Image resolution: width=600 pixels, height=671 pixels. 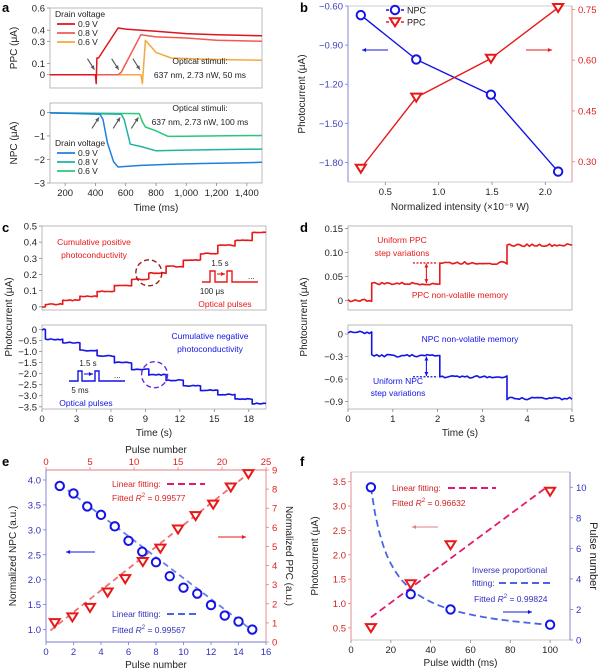 What do you see at coordinates (304, 227) in the screenshot?
I see `panel-label-d: d` at bounding box center [304, 227].